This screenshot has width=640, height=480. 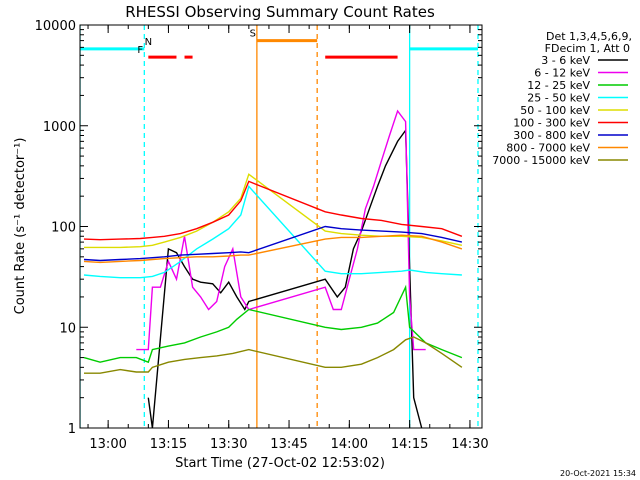 I want to click on x-tick-label-3: 13:45, so click(x=288, y=444).